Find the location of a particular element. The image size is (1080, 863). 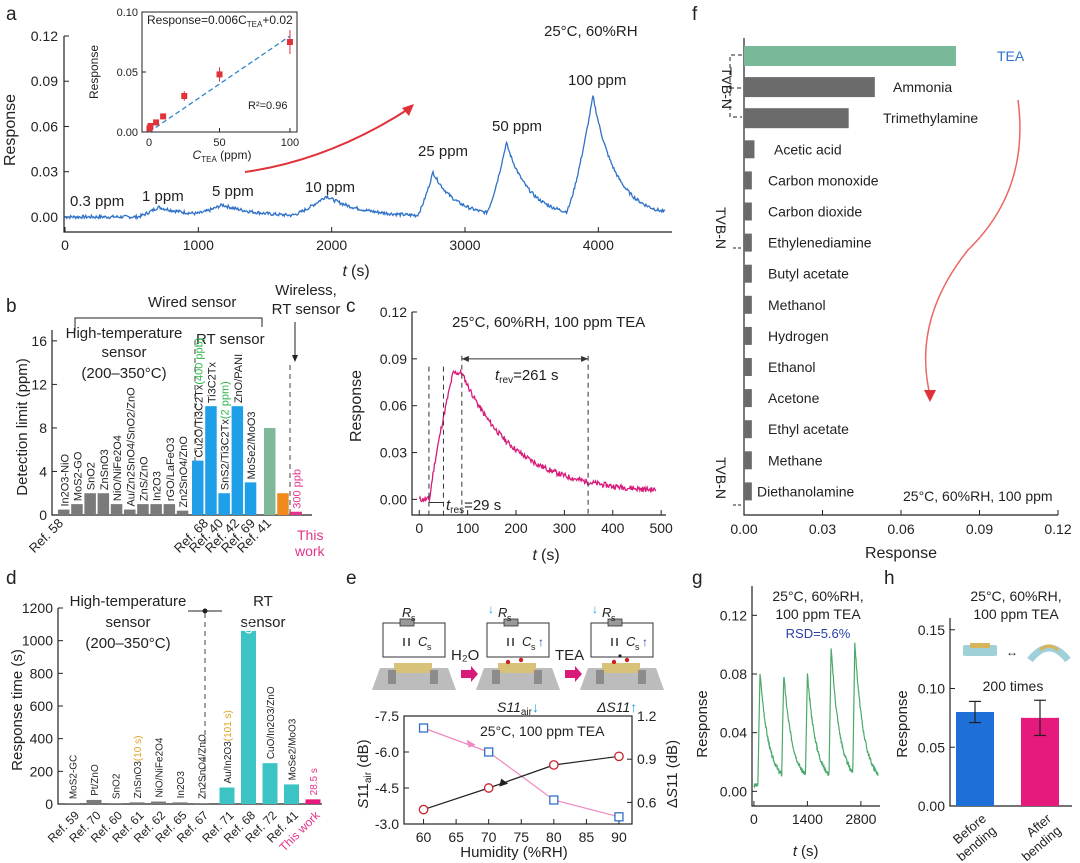

c-y-tick-label-0: 0.00 is located at coordinates (393, 499).